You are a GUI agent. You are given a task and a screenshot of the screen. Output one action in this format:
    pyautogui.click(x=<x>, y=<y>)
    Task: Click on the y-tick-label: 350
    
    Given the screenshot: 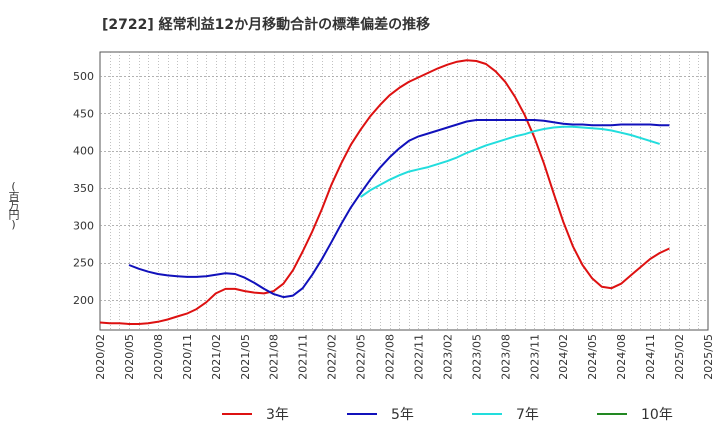 What is the action you would take?
    pyautogui.click(x=83, y=188)
    